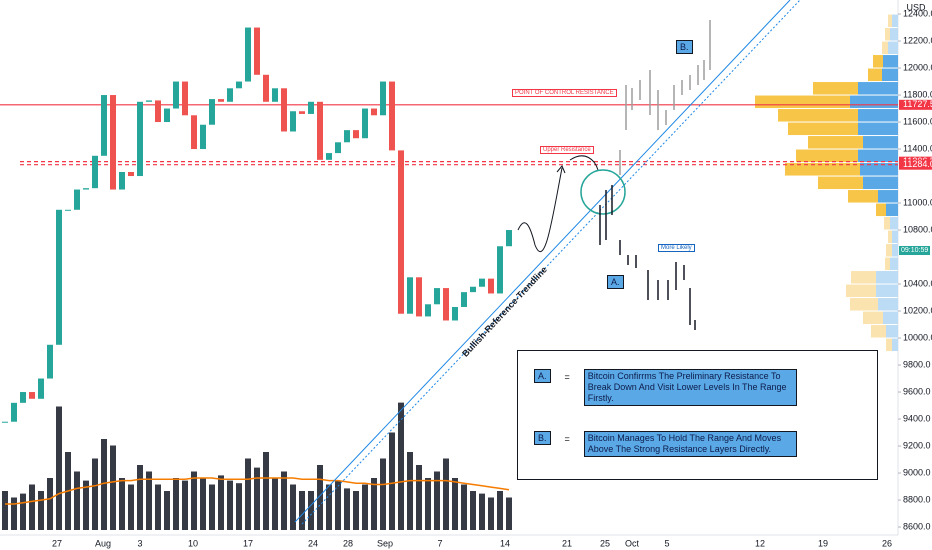  What do you see at coordinates (605, 543) in the screenshot?
I see `x-tick-label: 25` at bounding box center [605, 543].